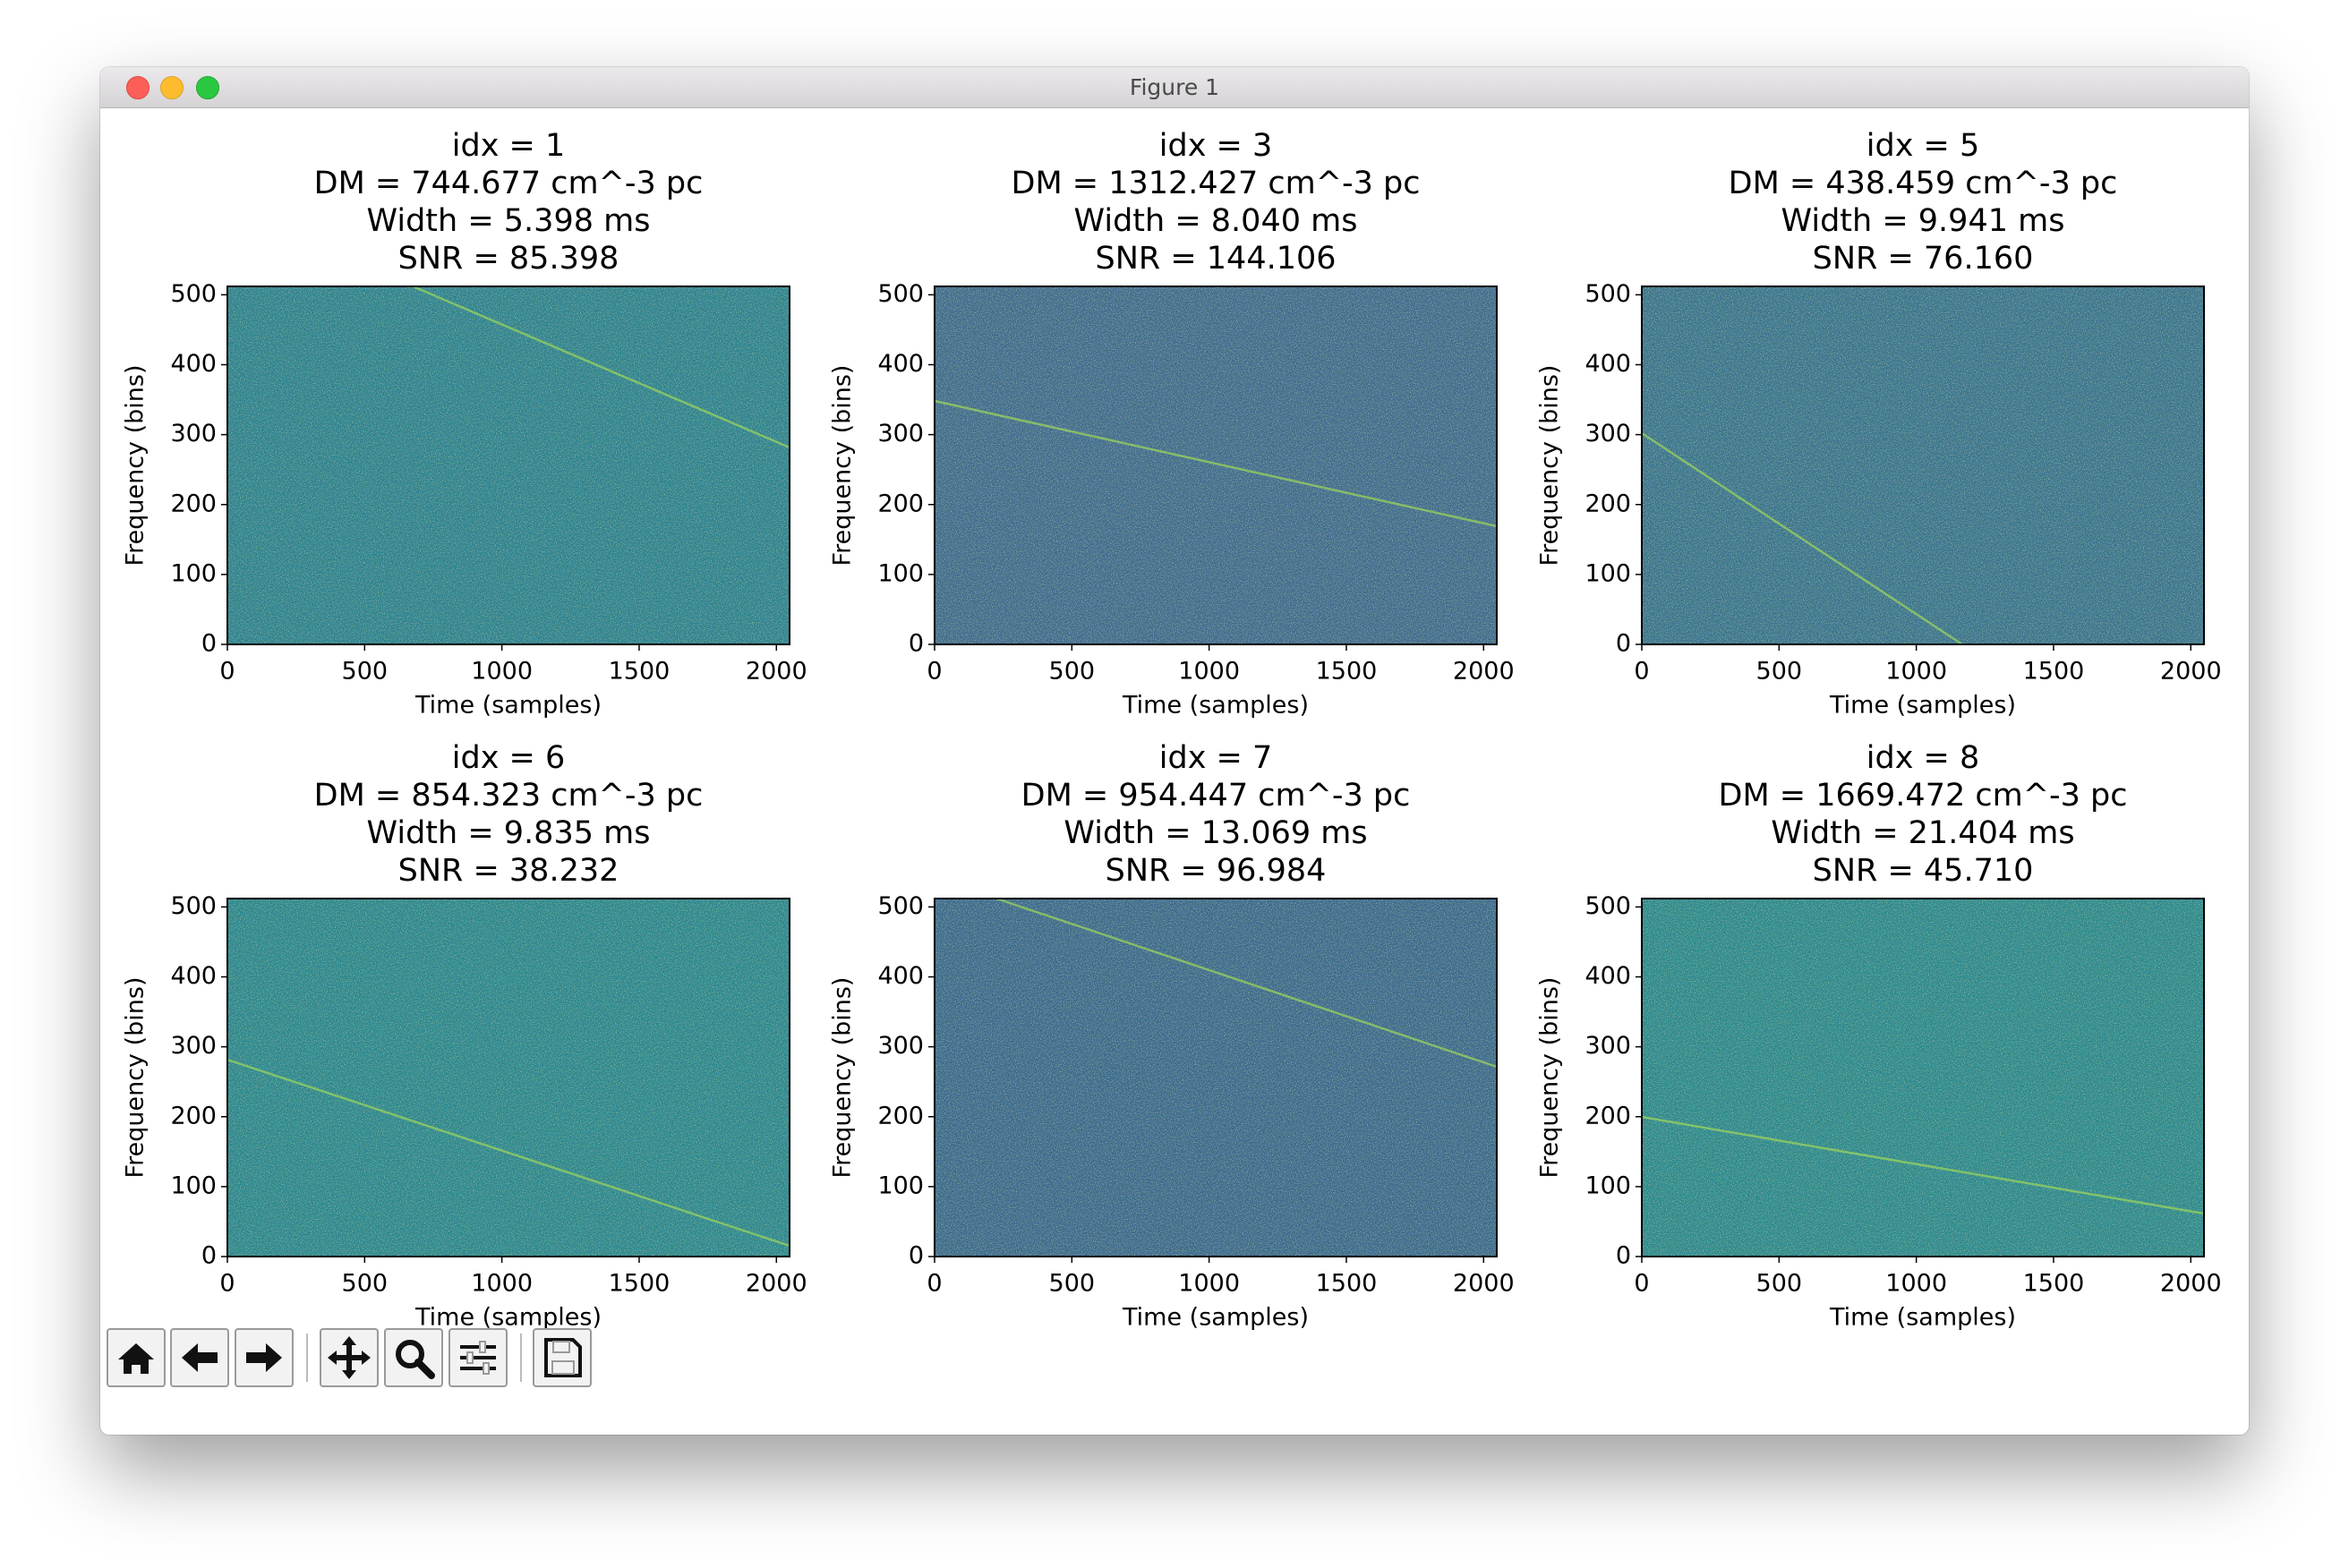 This screenshot has width=2349, height=1568. I want to click on minimize-button, so click(172, 87).